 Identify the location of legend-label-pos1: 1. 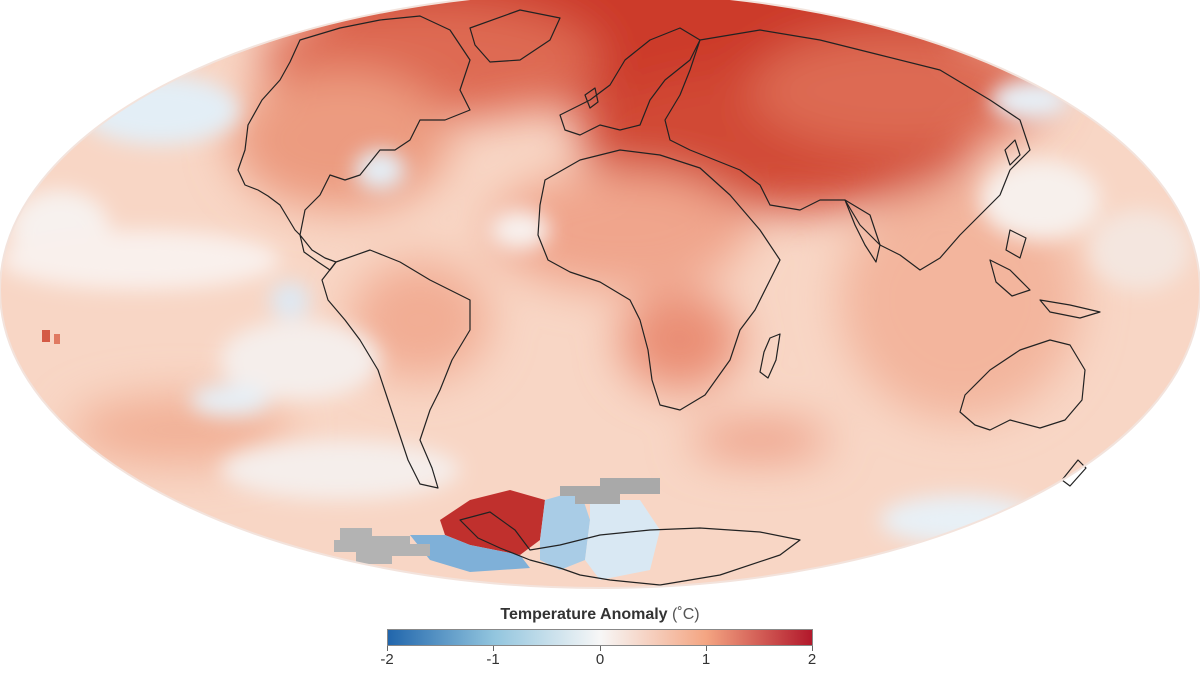
(706, 659).